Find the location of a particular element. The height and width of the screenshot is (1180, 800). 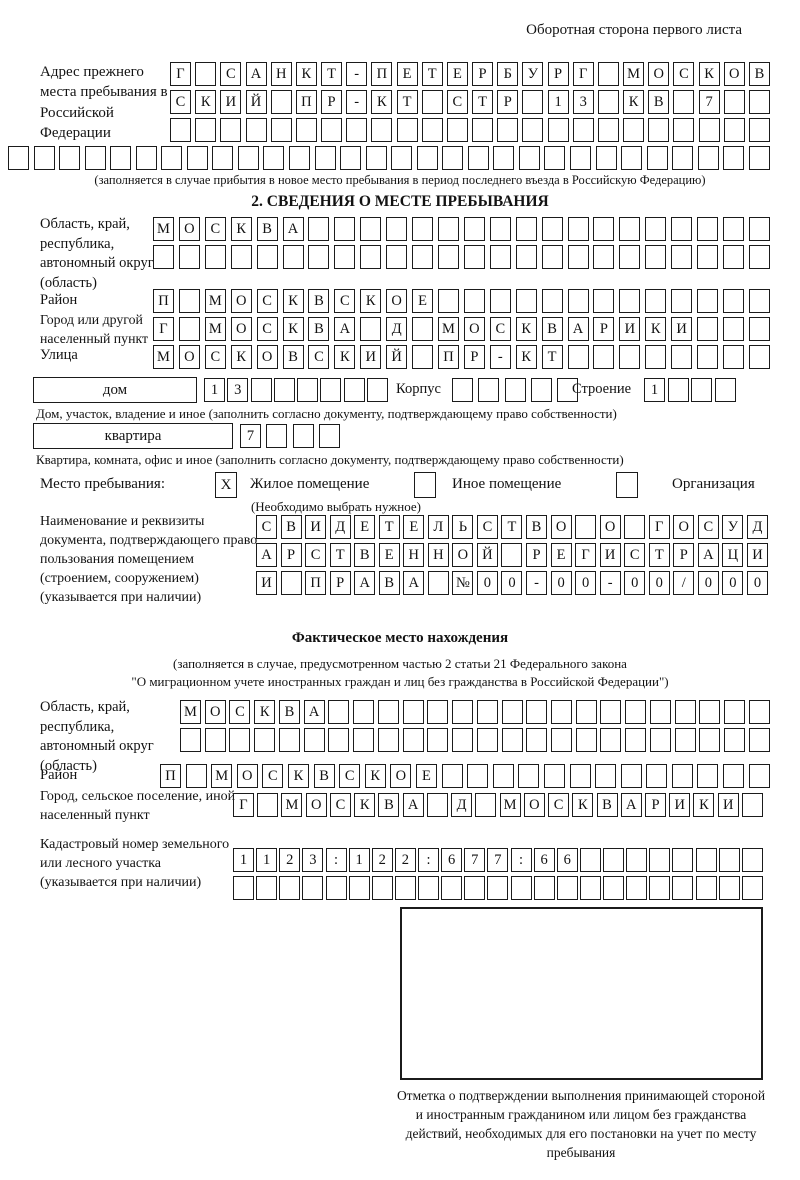

city-label: Город или другой населенный пункт is located at coordinates (94, 329).